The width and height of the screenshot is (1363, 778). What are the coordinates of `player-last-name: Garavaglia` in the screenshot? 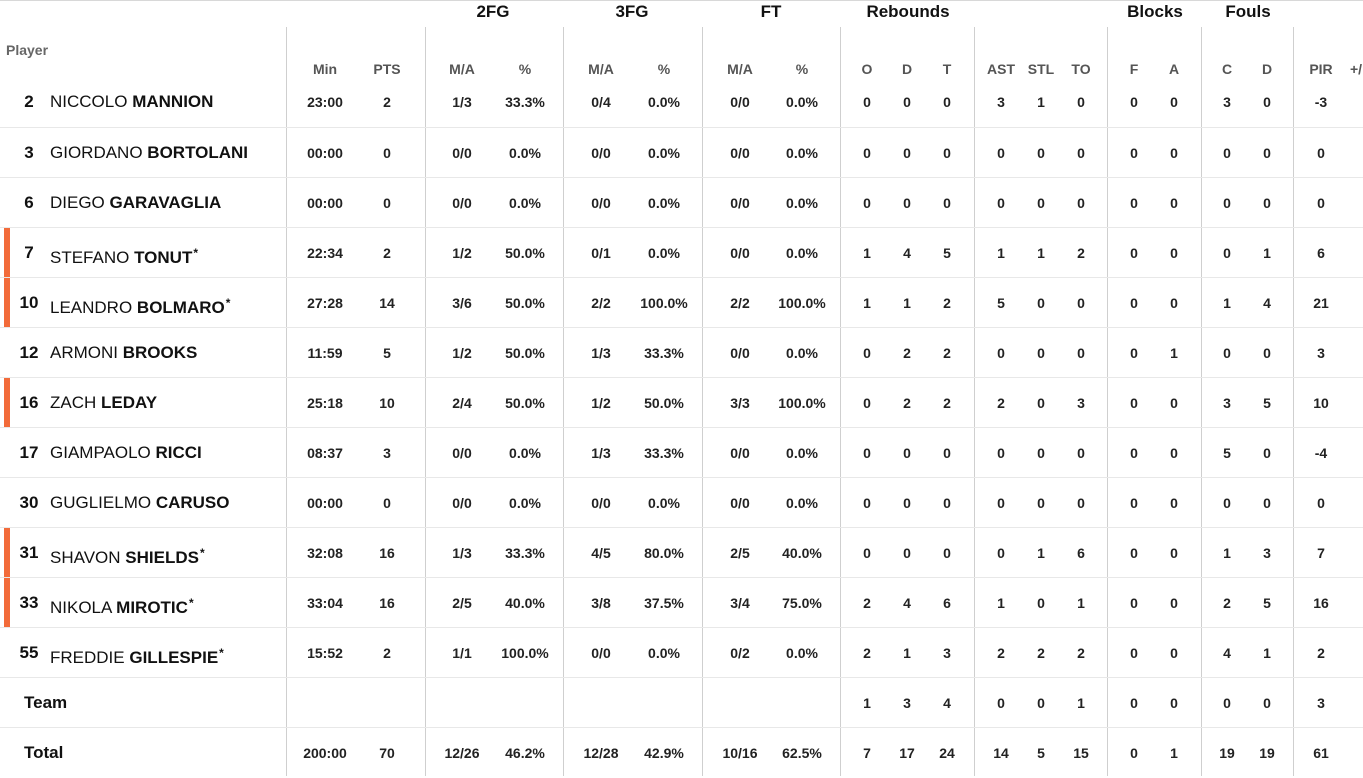 It's located at (165, 202).